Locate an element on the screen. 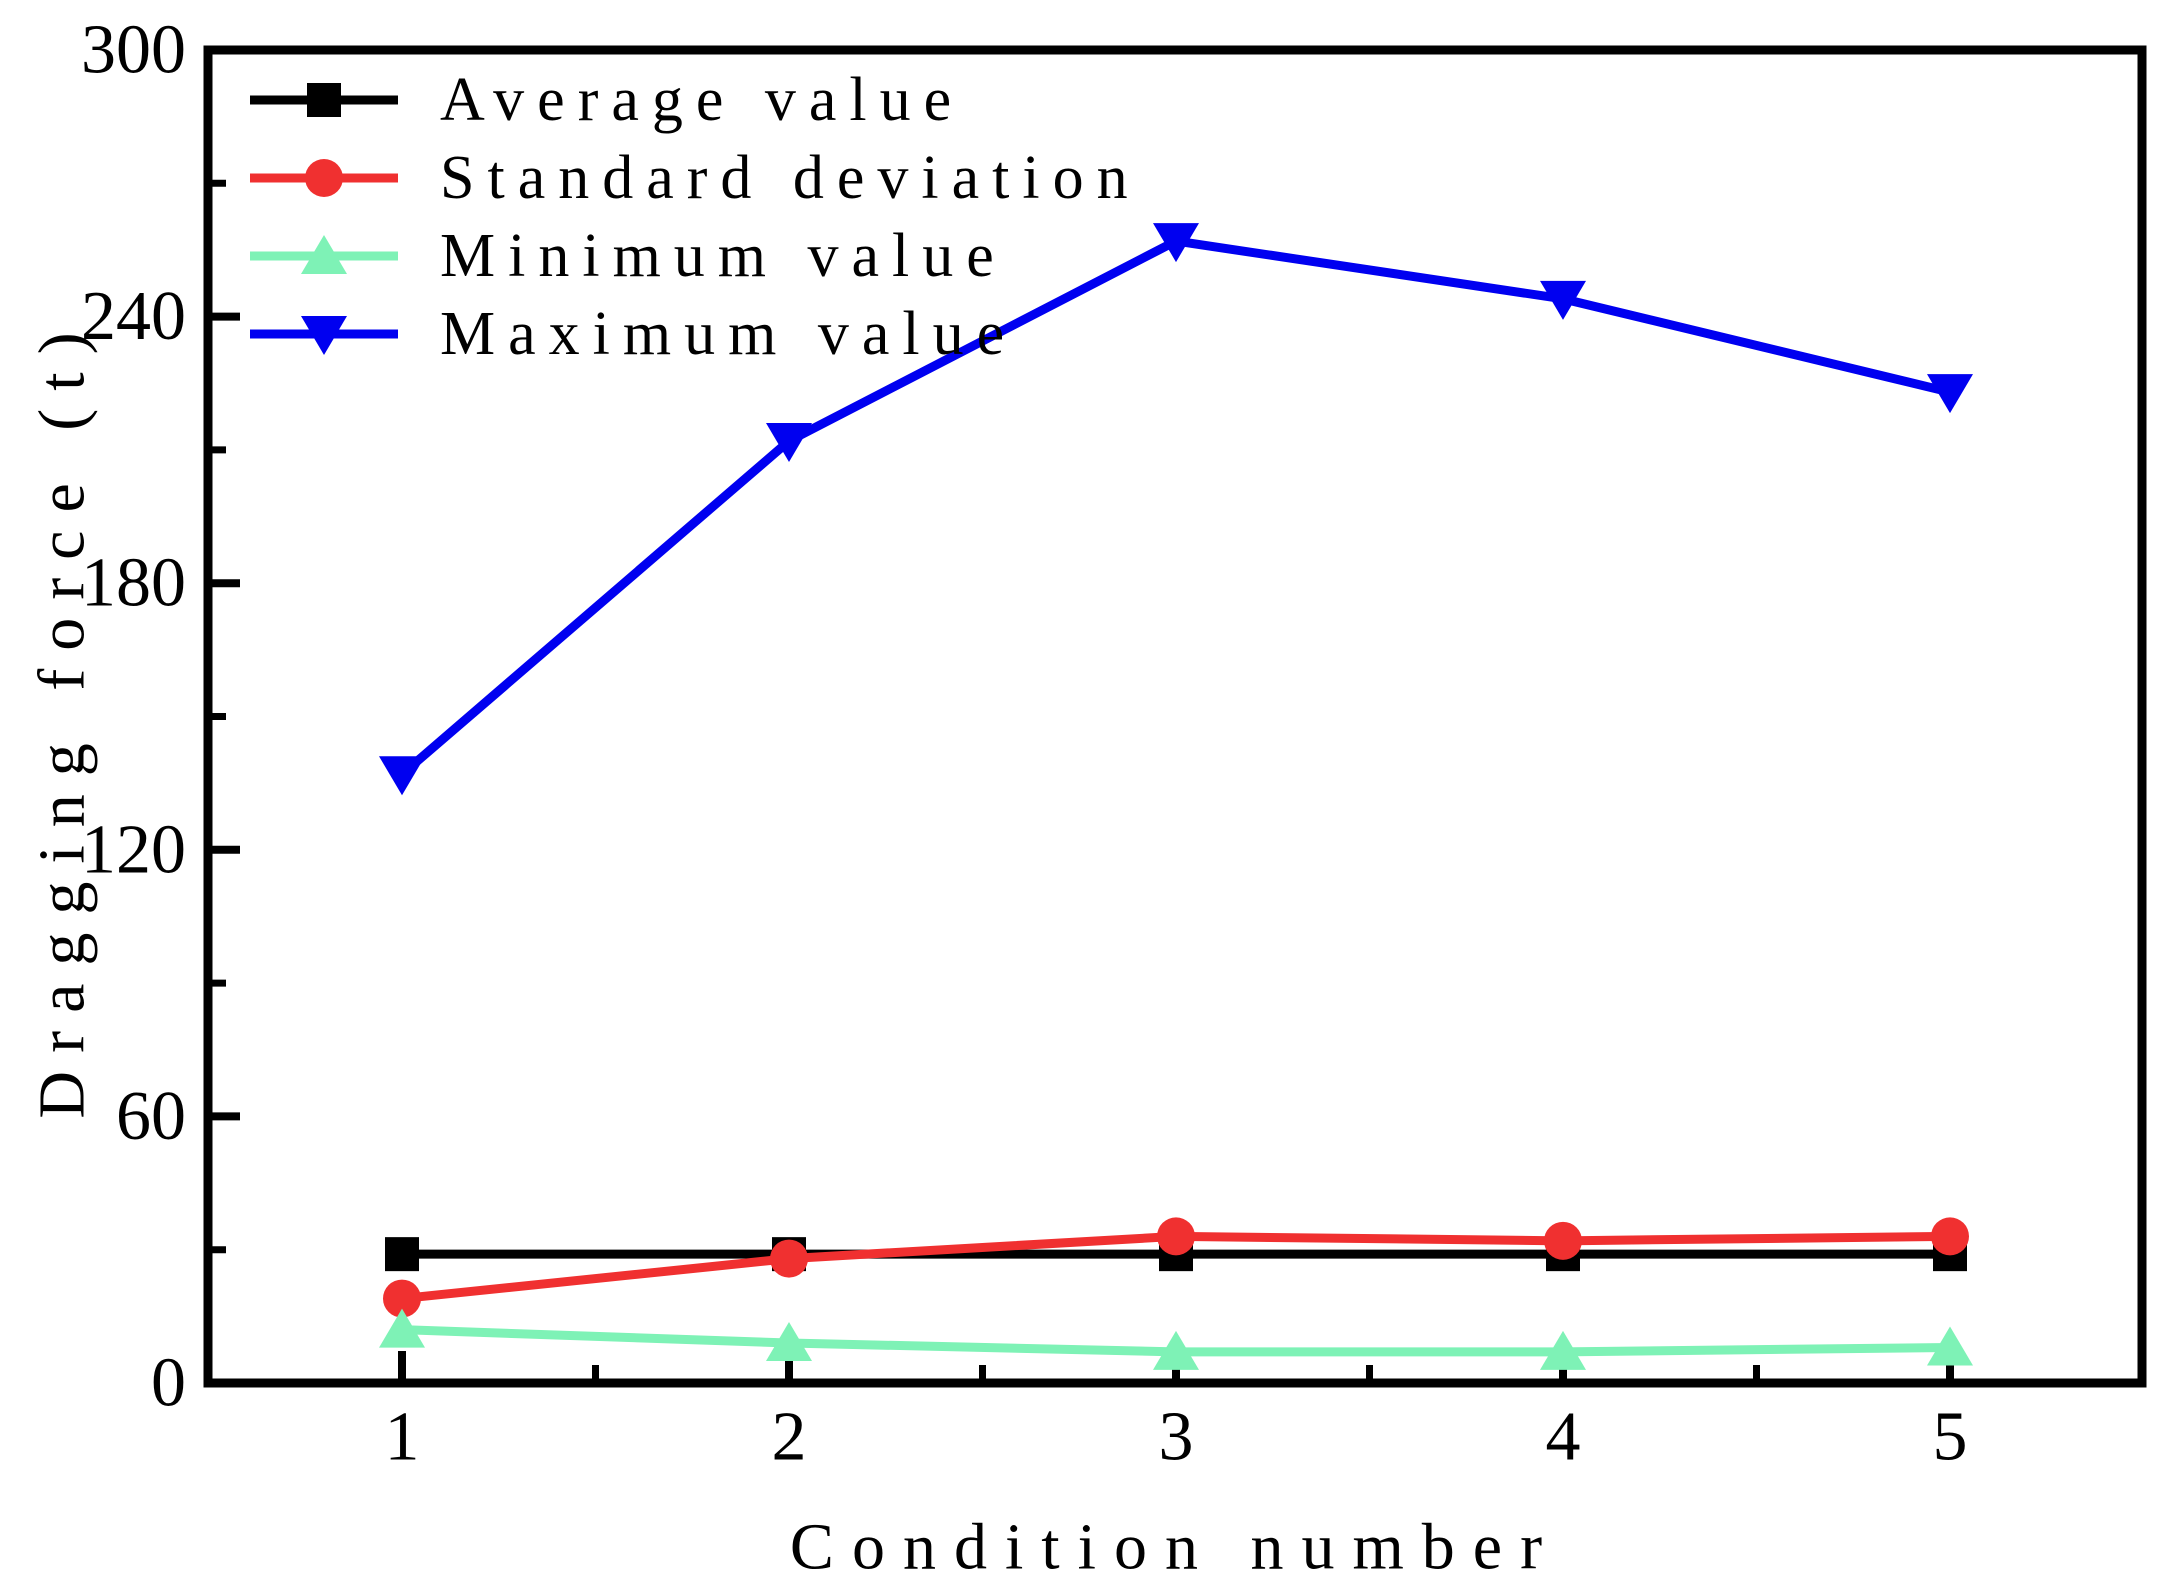 Image resolution: width=2175 pixels, height=1595 pixels. x-tick-label: 2 is located at coordinates (789, 1437).